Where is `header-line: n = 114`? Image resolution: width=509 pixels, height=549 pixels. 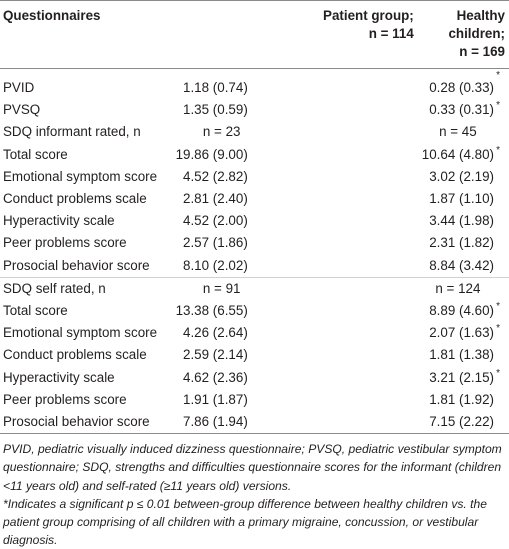 header-line: n = 114 is located at coordinates (391, 33).